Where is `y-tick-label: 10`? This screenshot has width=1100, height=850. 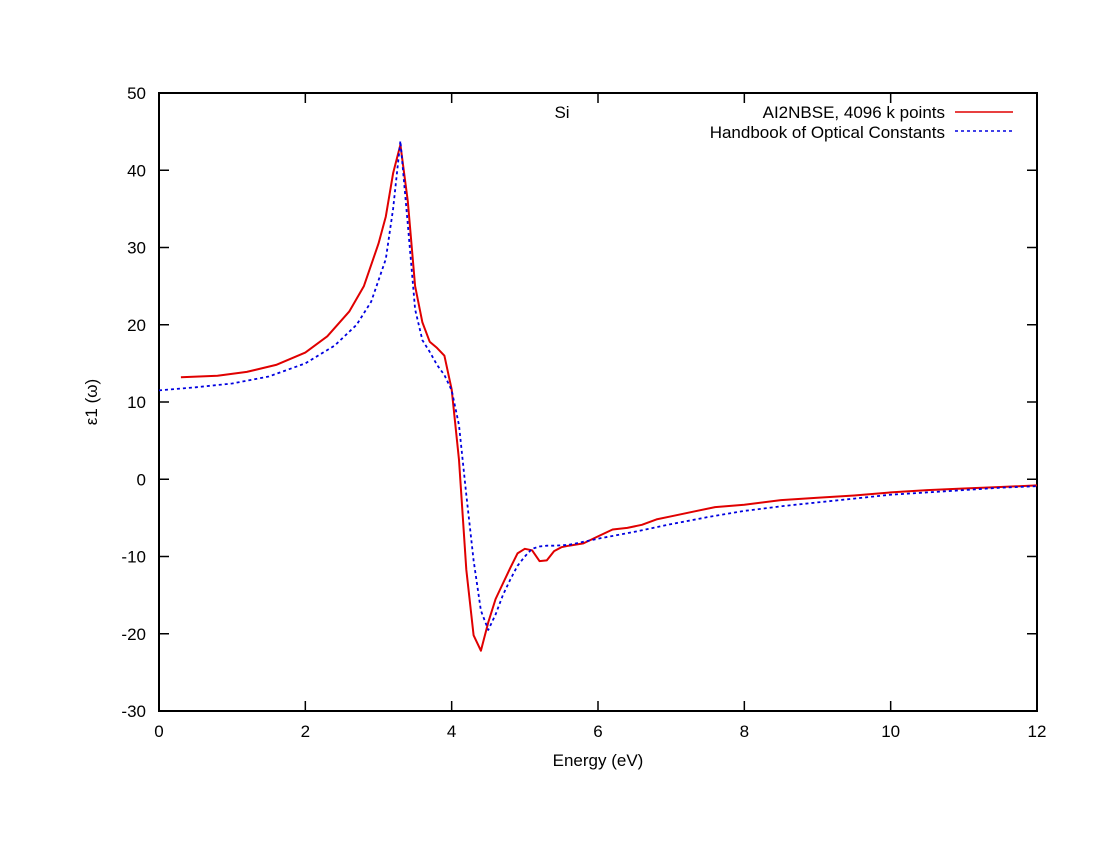 y-tick-label: 10 is located at coordinates (136, 402).